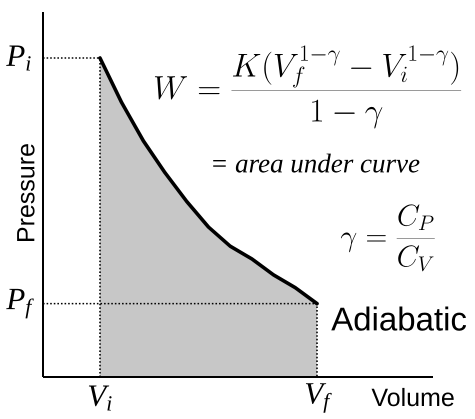 The width and height of the screenshot is (475, 419). I want to click on series-label: Adiabatic, so click(398, 318).